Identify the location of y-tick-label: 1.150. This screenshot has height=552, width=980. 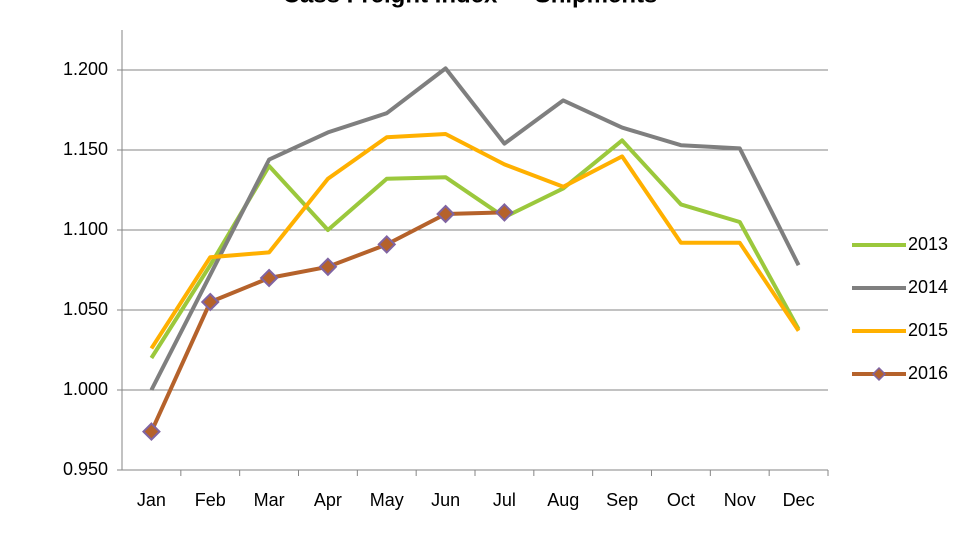
(85, 149).